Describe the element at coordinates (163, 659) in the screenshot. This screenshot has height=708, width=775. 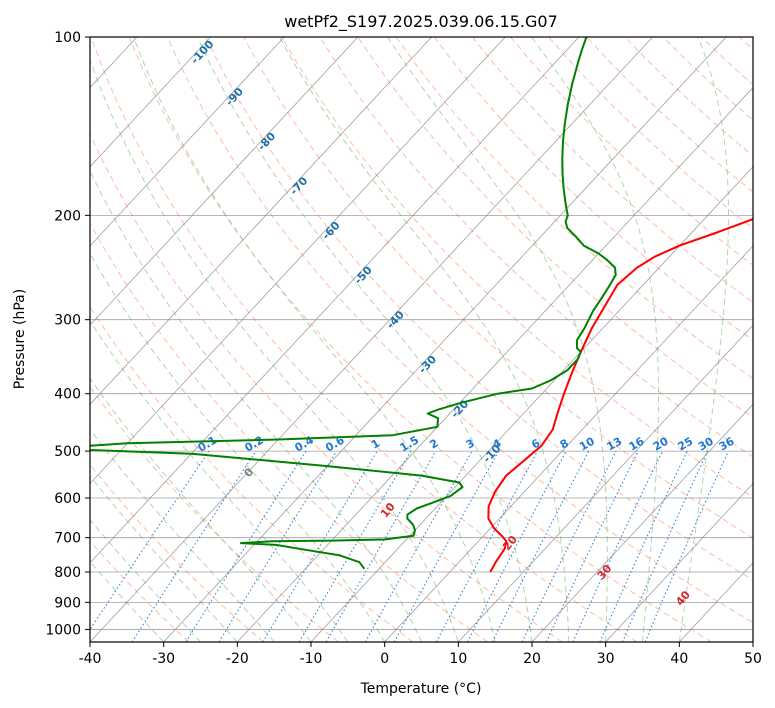
I see `x-tick-label: -30` at that location.